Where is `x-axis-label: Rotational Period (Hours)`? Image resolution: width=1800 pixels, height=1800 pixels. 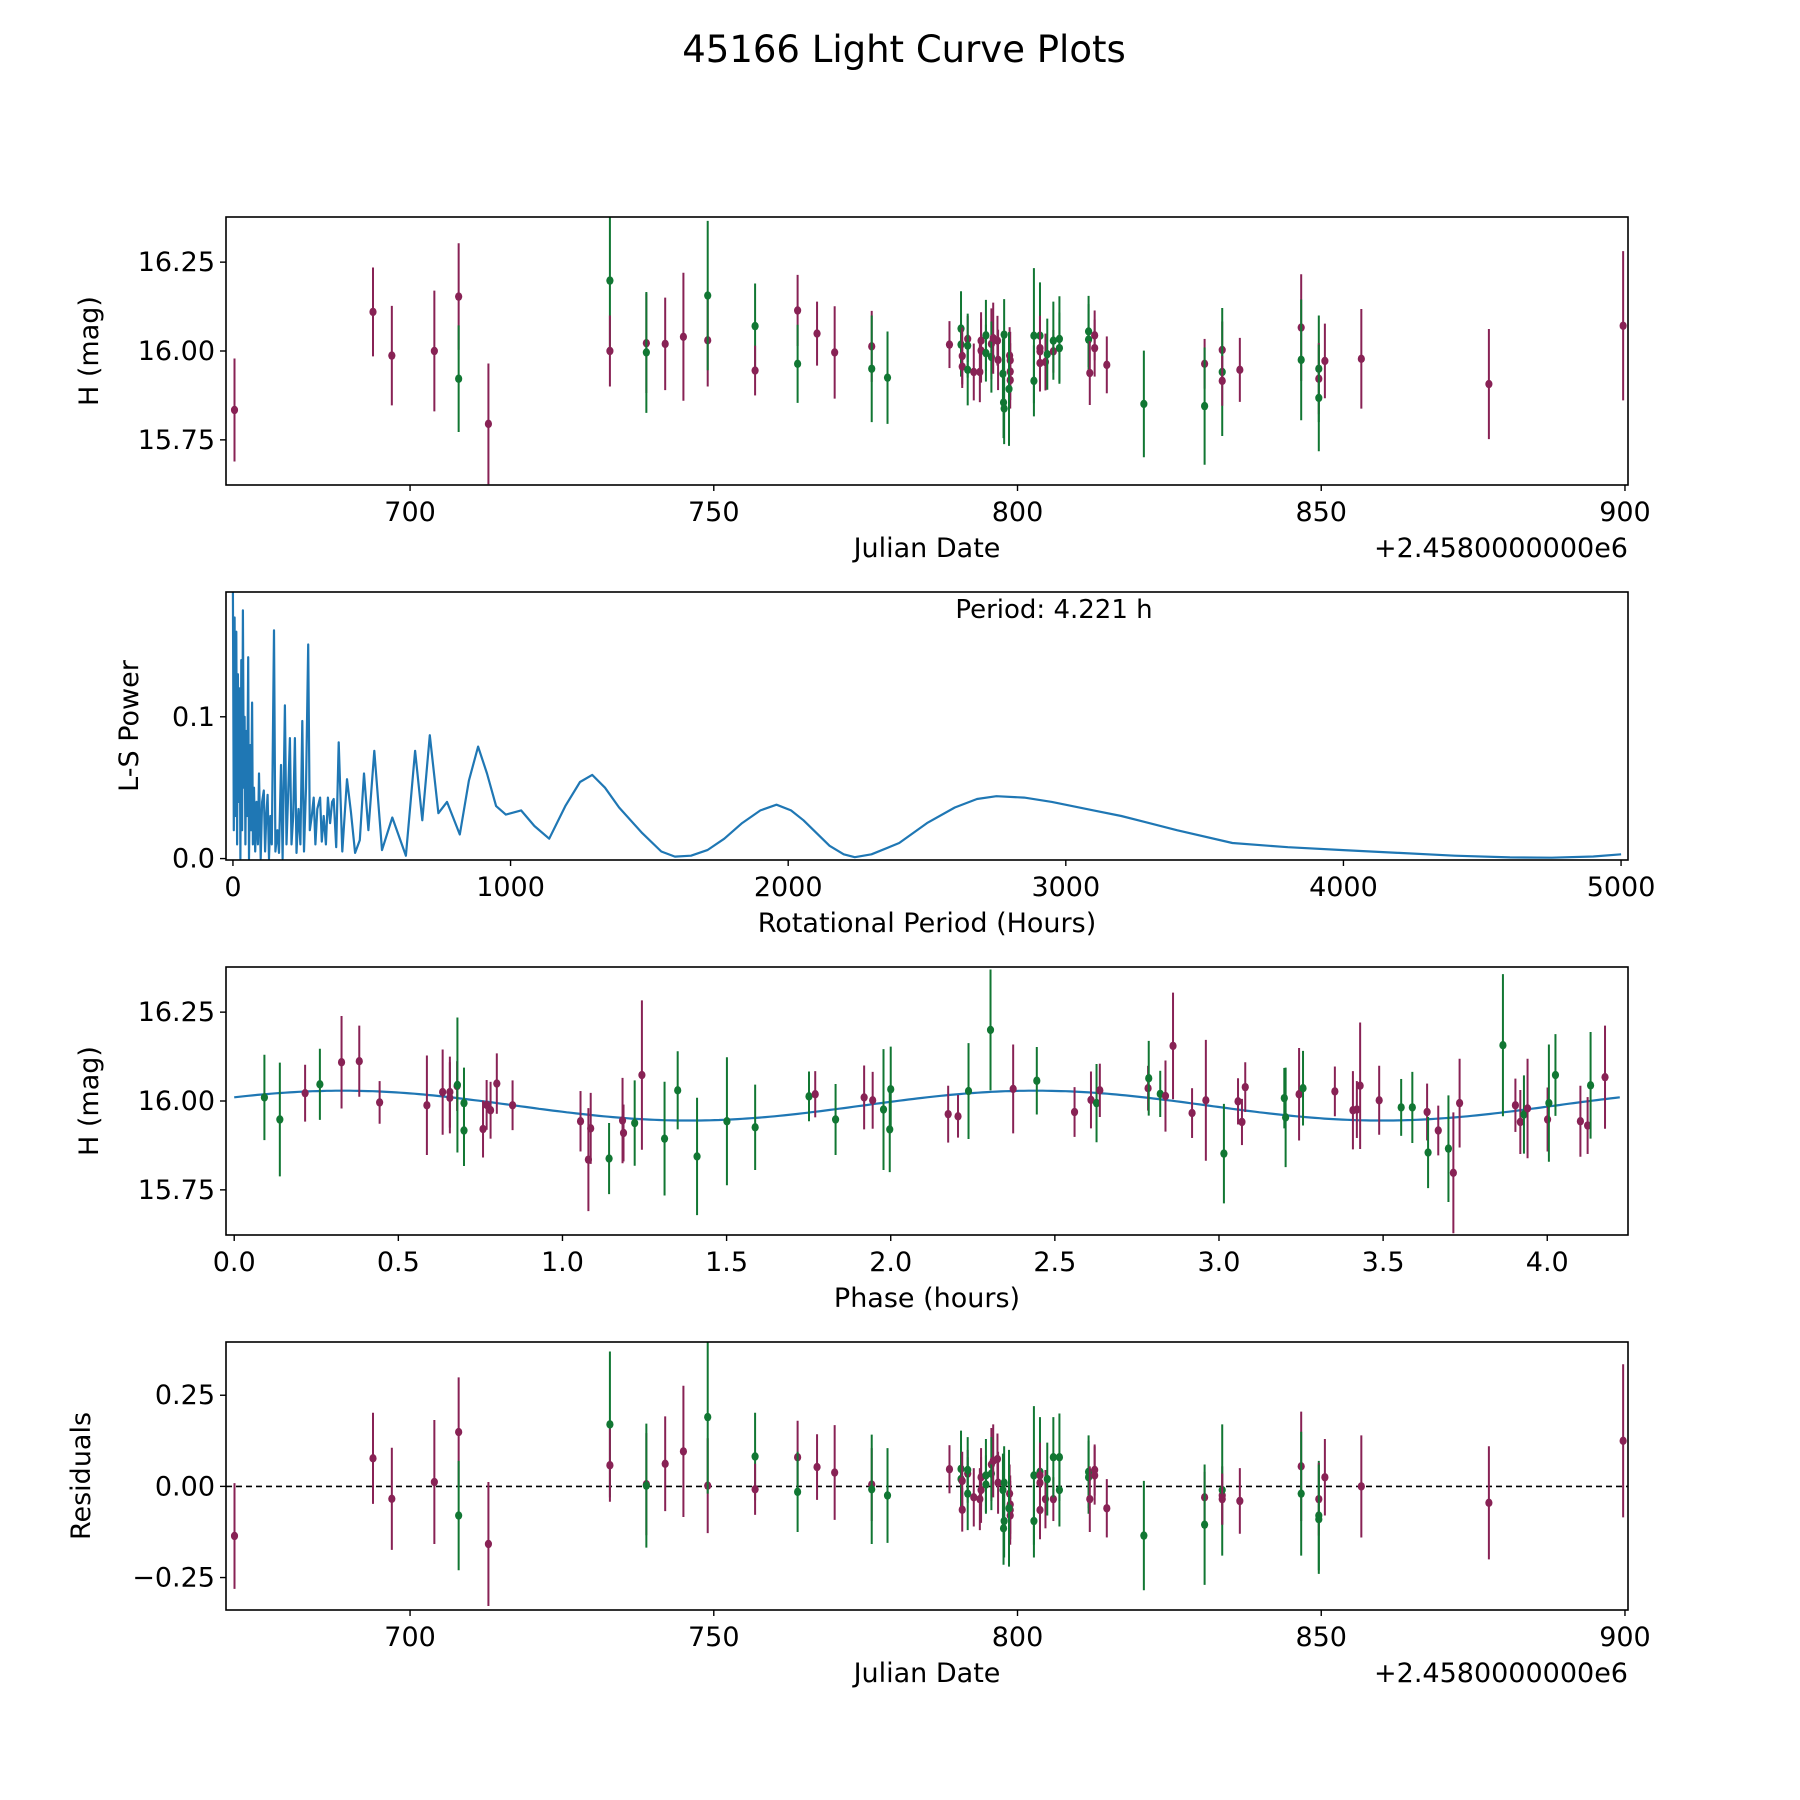
x-axis-label: Rotational Period (Hours) is located at coordinates (927, 923).